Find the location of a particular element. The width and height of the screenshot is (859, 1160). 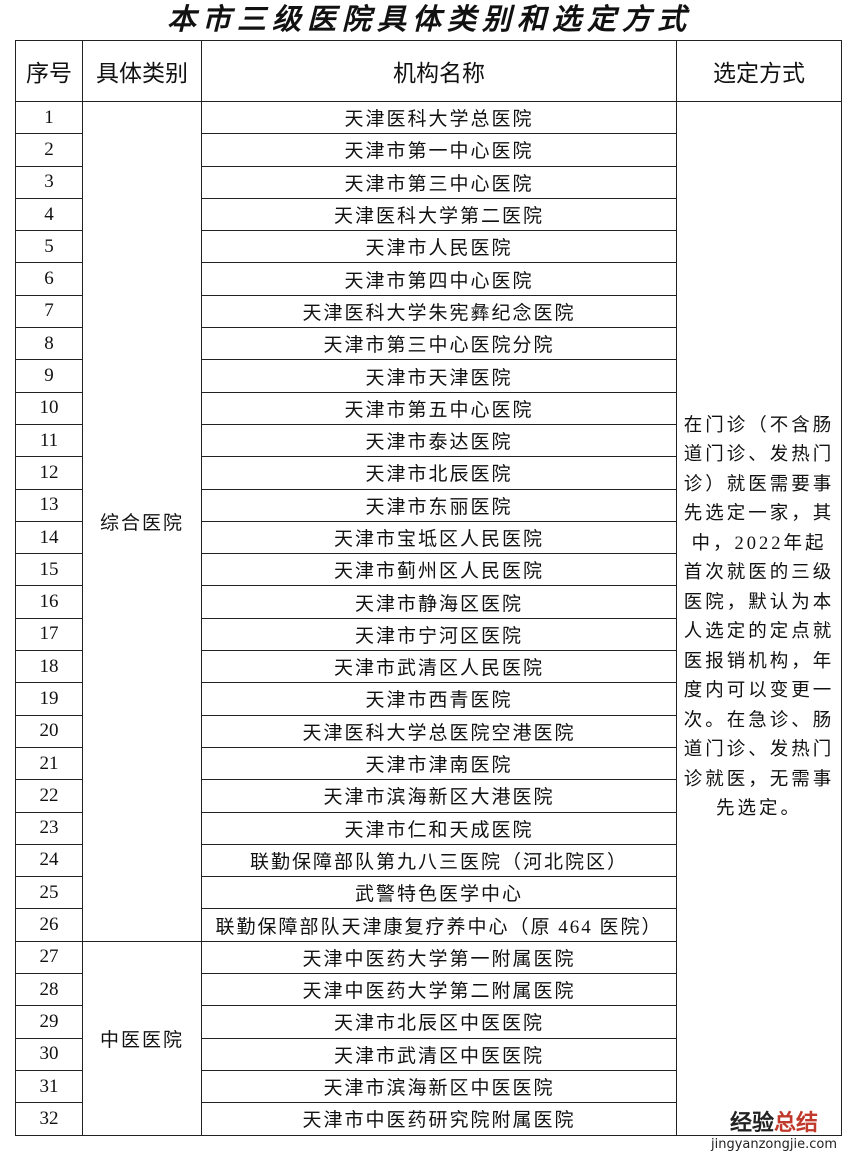

table-row: 29 天津市北辰区中医医院 is located at coordinates (428, 1022).